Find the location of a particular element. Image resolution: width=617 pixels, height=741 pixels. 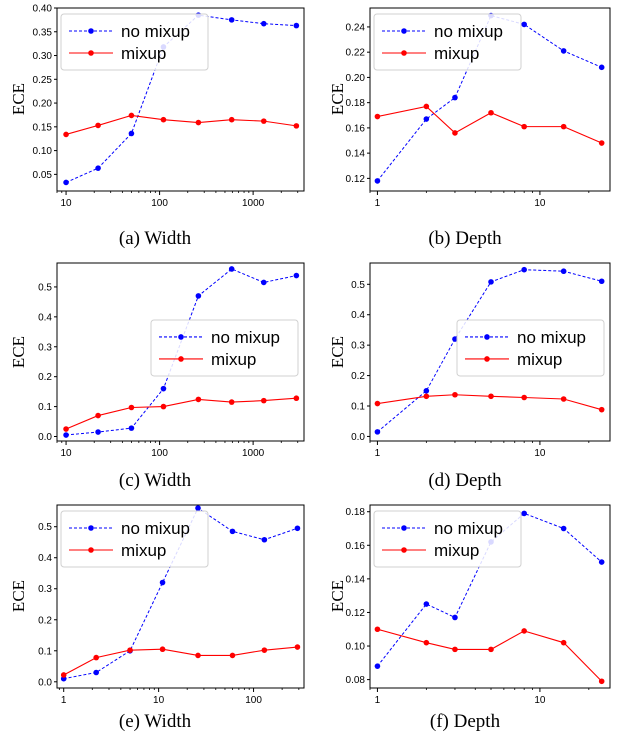

panel-caption: (d) Depth is located at coordinates (465, 480).